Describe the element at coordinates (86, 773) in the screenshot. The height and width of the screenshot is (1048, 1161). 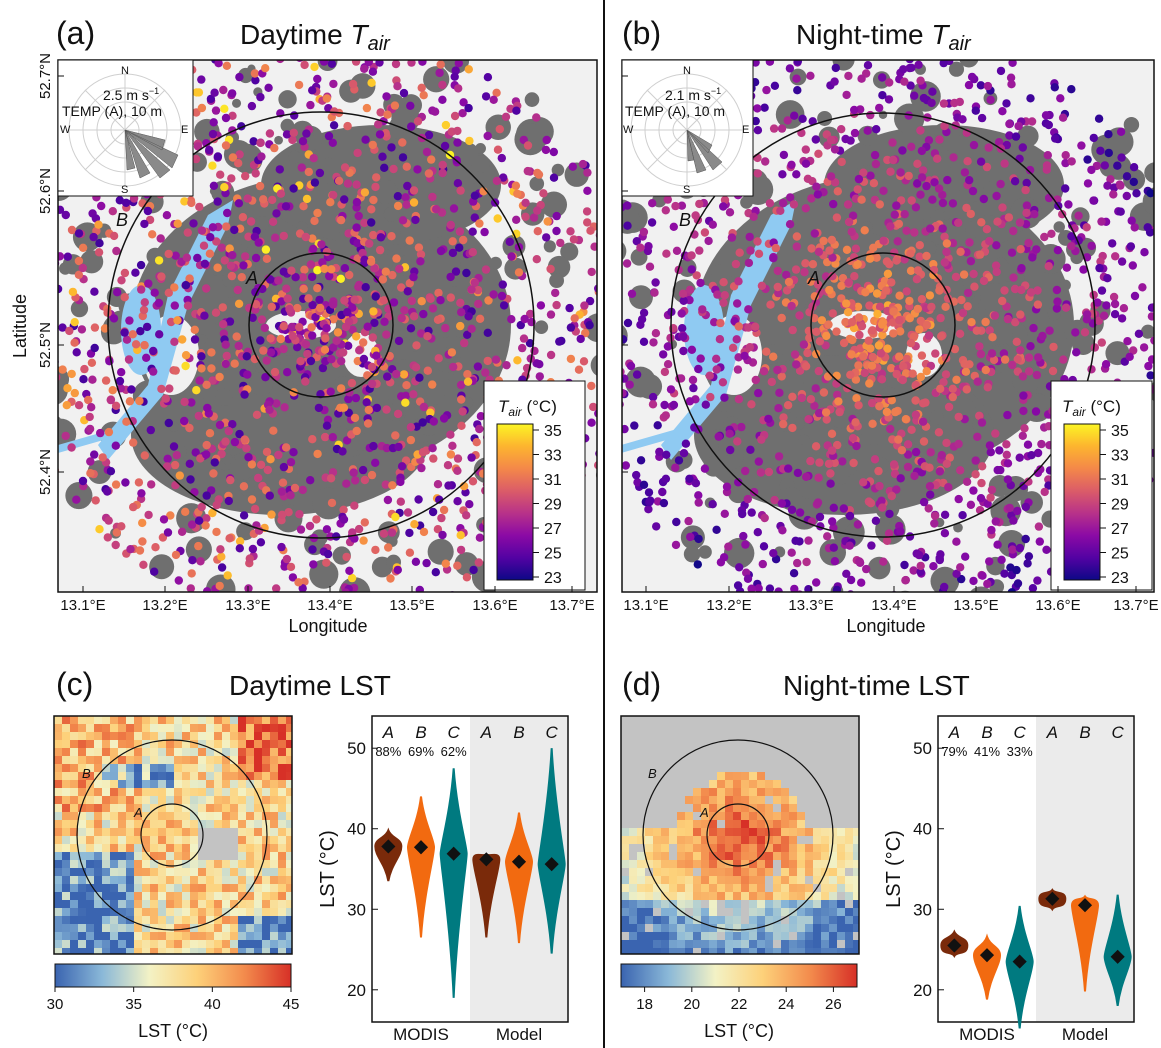
I see `lst-map-day-ring-outer-label: B` at that location.